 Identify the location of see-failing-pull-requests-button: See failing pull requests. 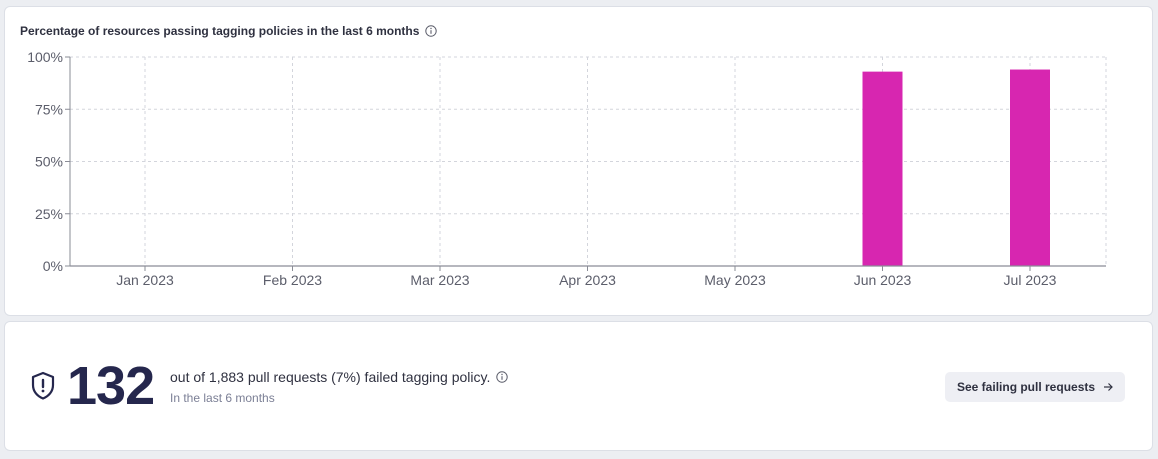
(1035, 387).